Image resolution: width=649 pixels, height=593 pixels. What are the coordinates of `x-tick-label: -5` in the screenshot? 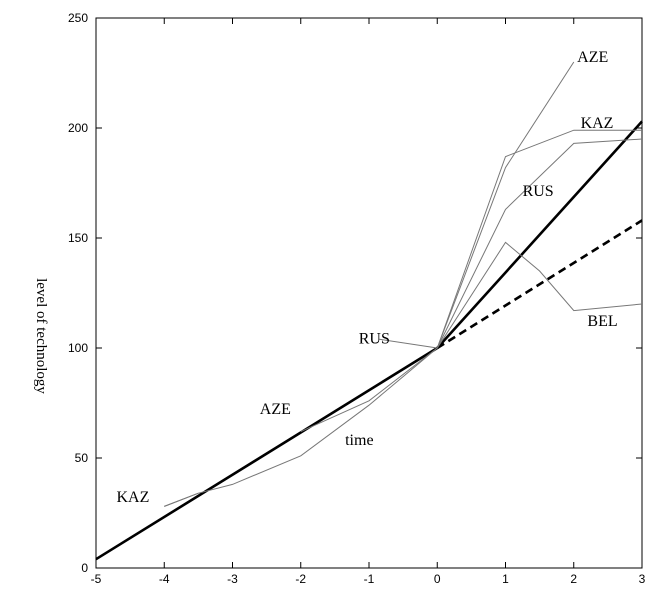 It's located at (96, 579).